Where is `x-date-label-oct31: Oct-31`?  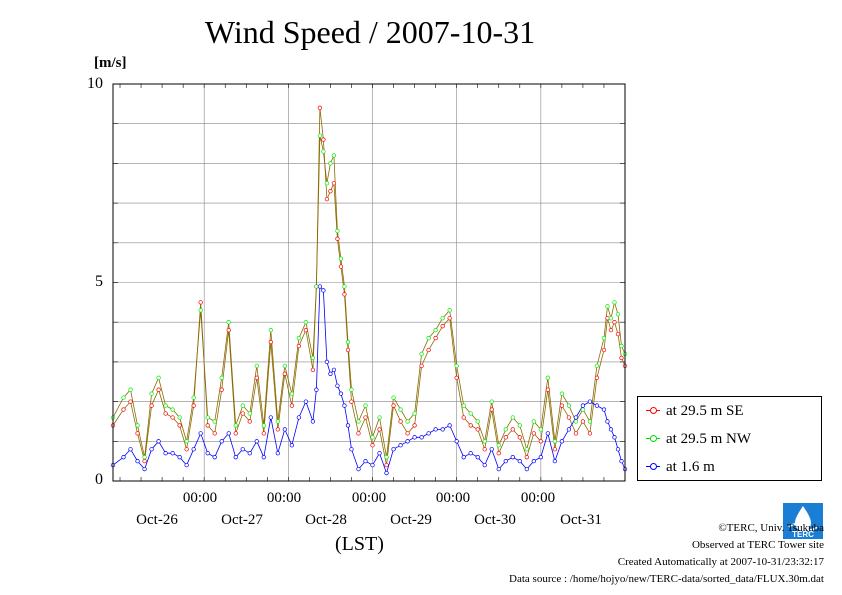 x-date-label-oct31: Oct-31 is located at coordinates (581, 520).